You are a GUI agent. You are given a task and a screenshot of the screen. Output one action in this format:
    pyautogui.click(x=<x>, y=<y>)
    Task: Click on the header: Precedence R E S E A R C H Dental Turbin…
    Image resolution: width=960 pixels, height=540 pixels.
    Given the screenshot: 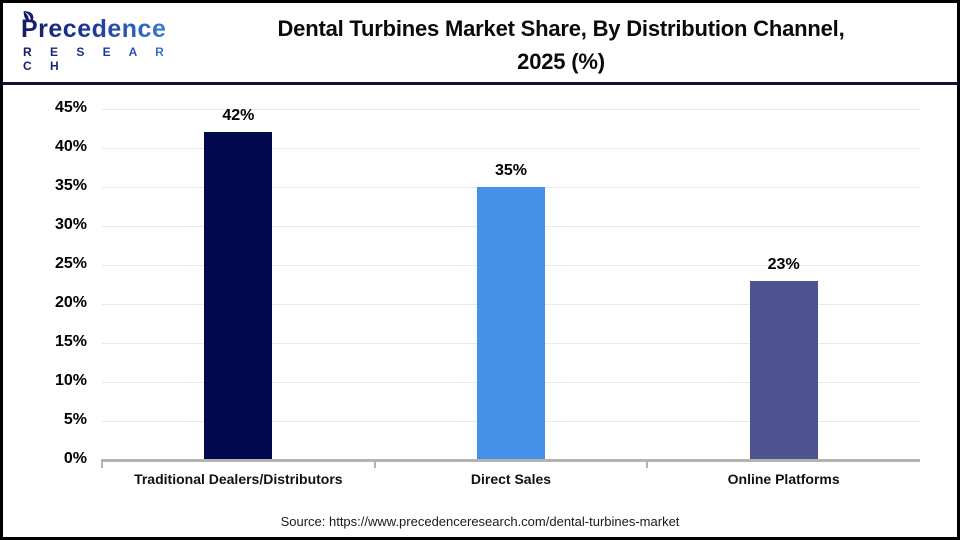 What is the action you would take?
    pyautogui.click(x=480, y=42)
    